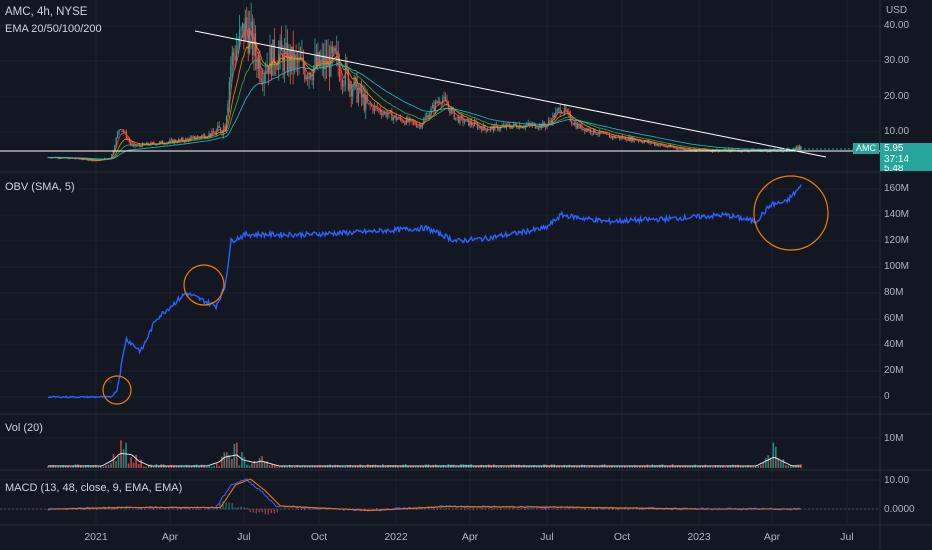  What do you see at coordinates (894, 292) in the screenshot?
I see `obv-tick-80m: 80M` at bounding box center [894, 292].